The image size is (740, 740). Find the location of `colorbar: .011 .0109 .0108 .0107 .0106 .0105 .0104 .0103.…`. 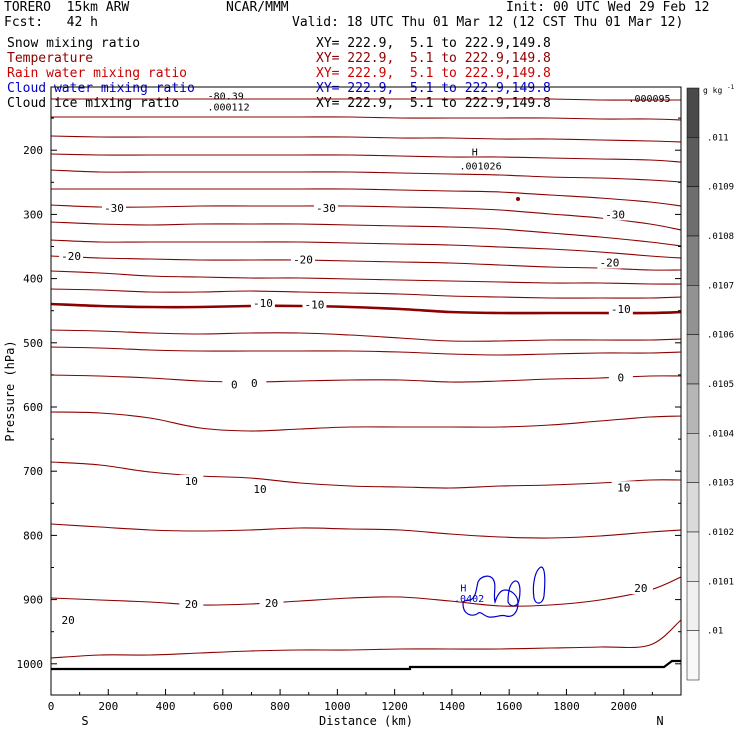

colorbar: .011 .0109 .0108 .0107 .0106 .0105 .0104 .0103.… is located at coordinates (710, 382).